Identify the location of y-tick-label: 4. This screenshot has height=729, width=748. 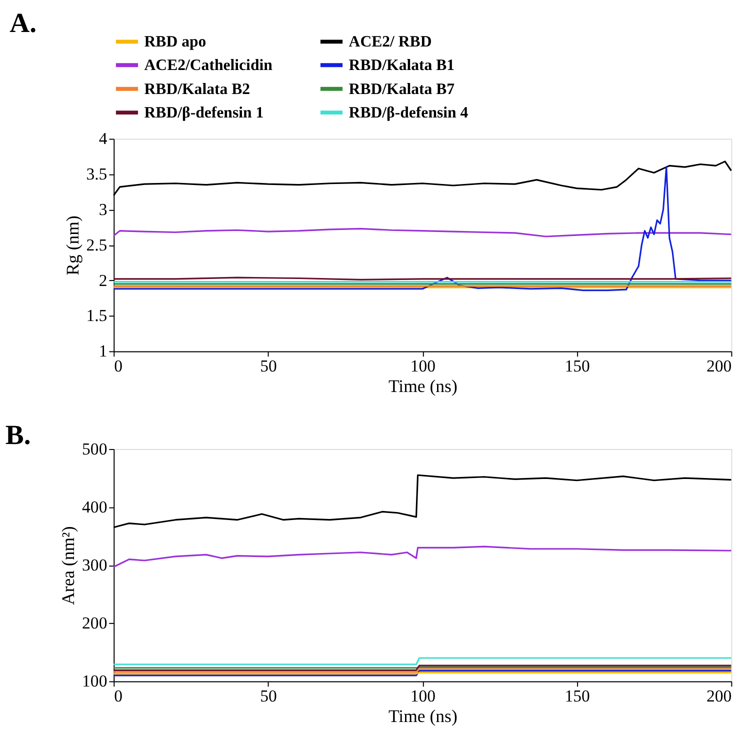
(103, 138).